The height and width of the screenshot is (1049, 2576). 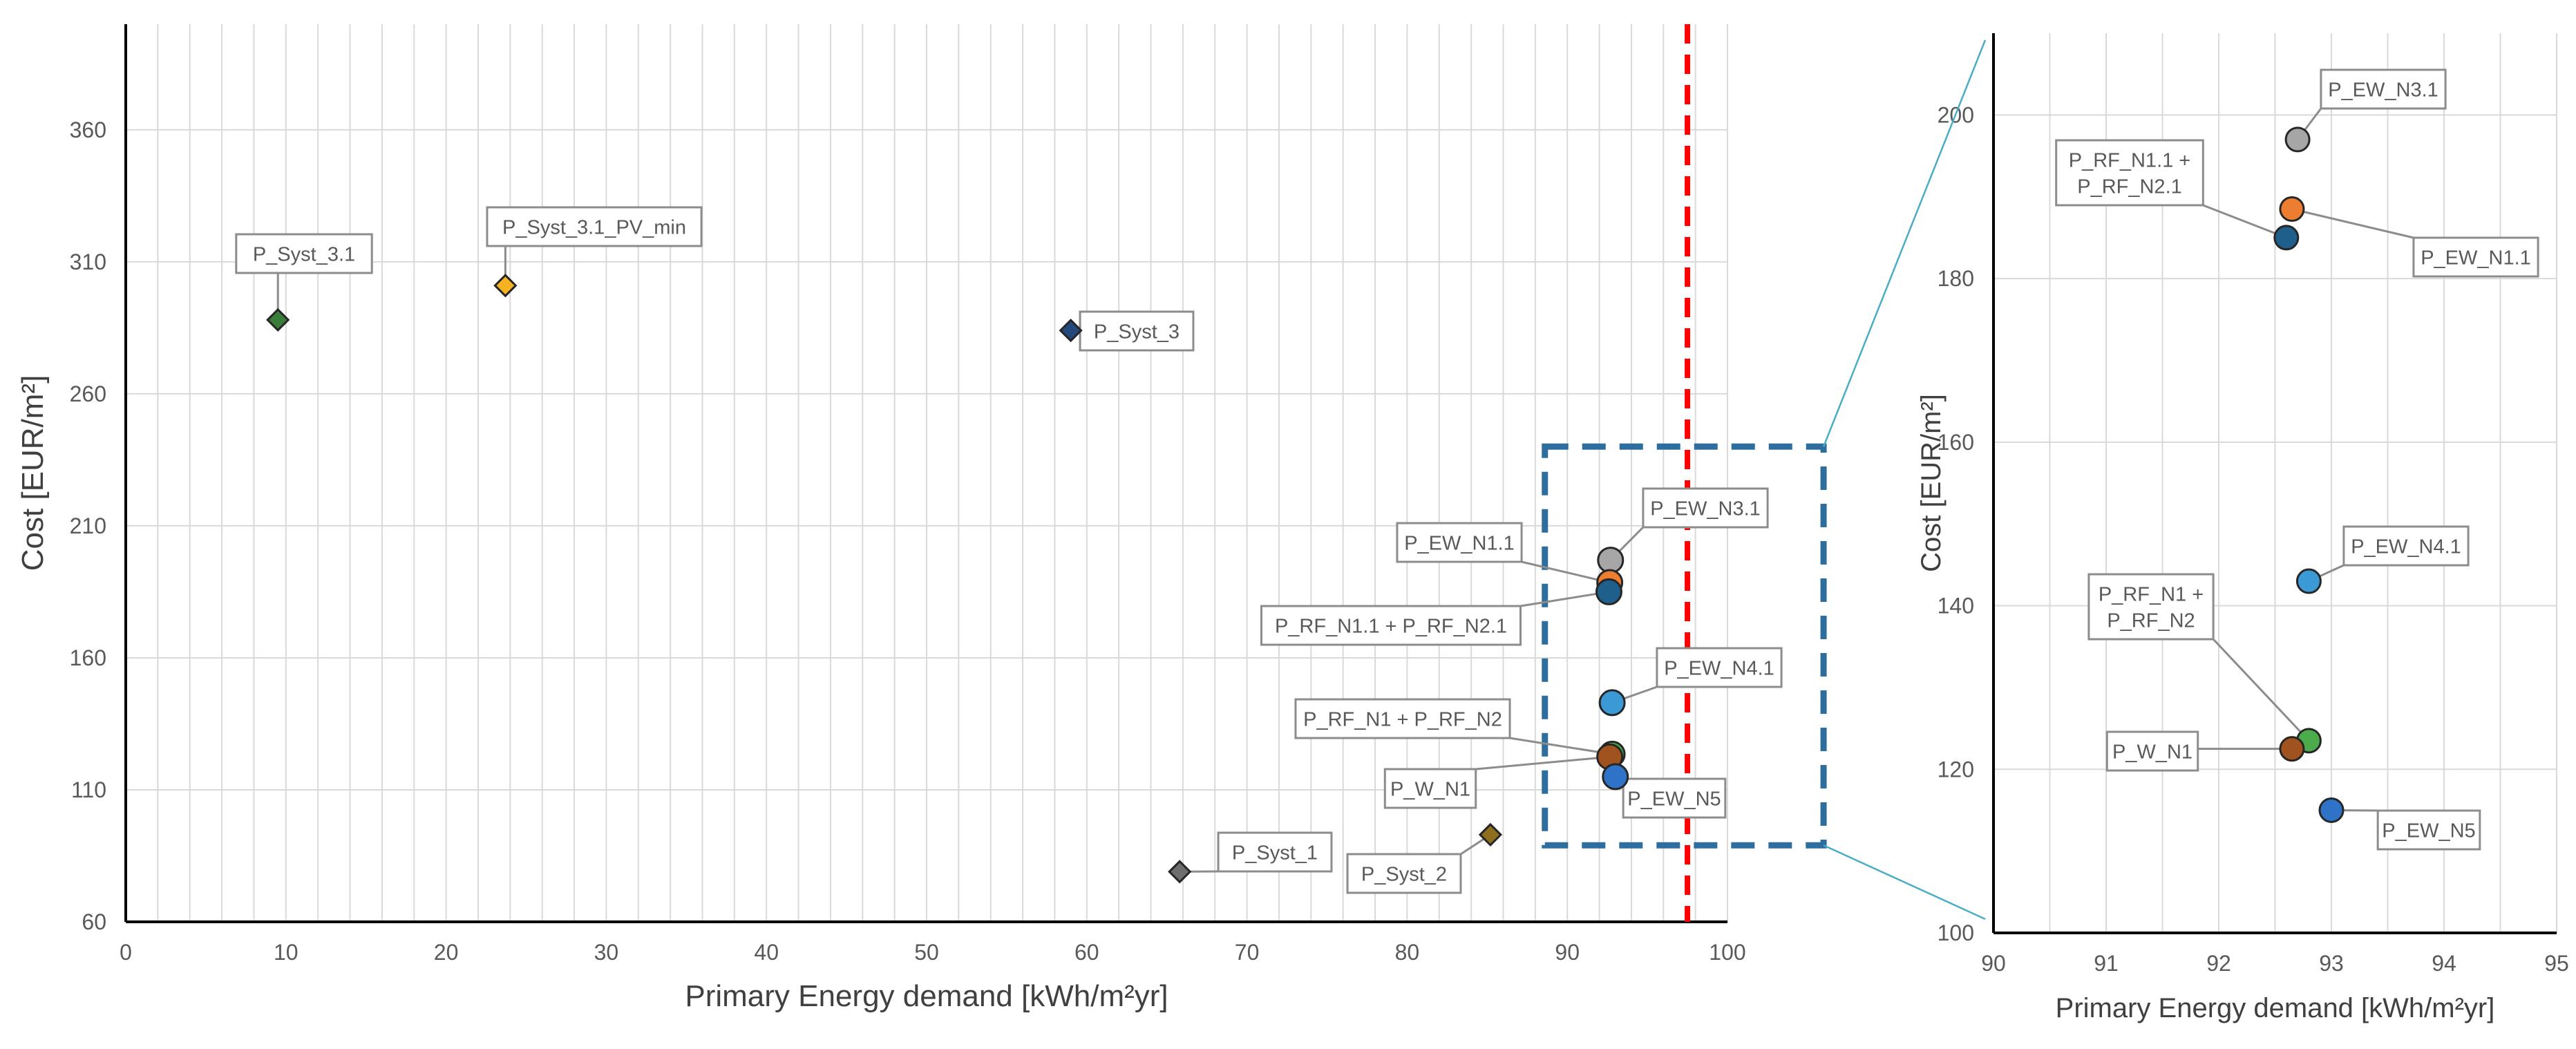 I want to click on x-tick-label: 30, so click(x=606, y=952).